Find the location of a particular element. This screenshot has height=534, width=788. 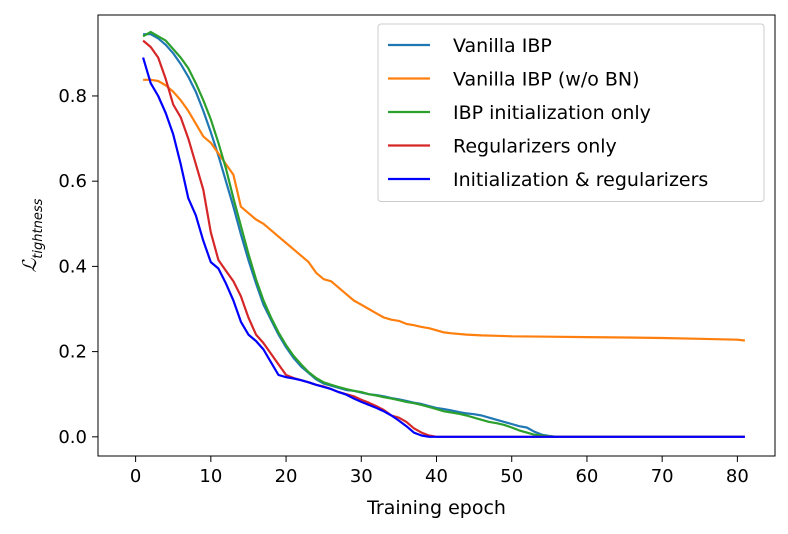

legend-item: Vanilla IBP (w/o BN) is located at coordinates (514, 80).